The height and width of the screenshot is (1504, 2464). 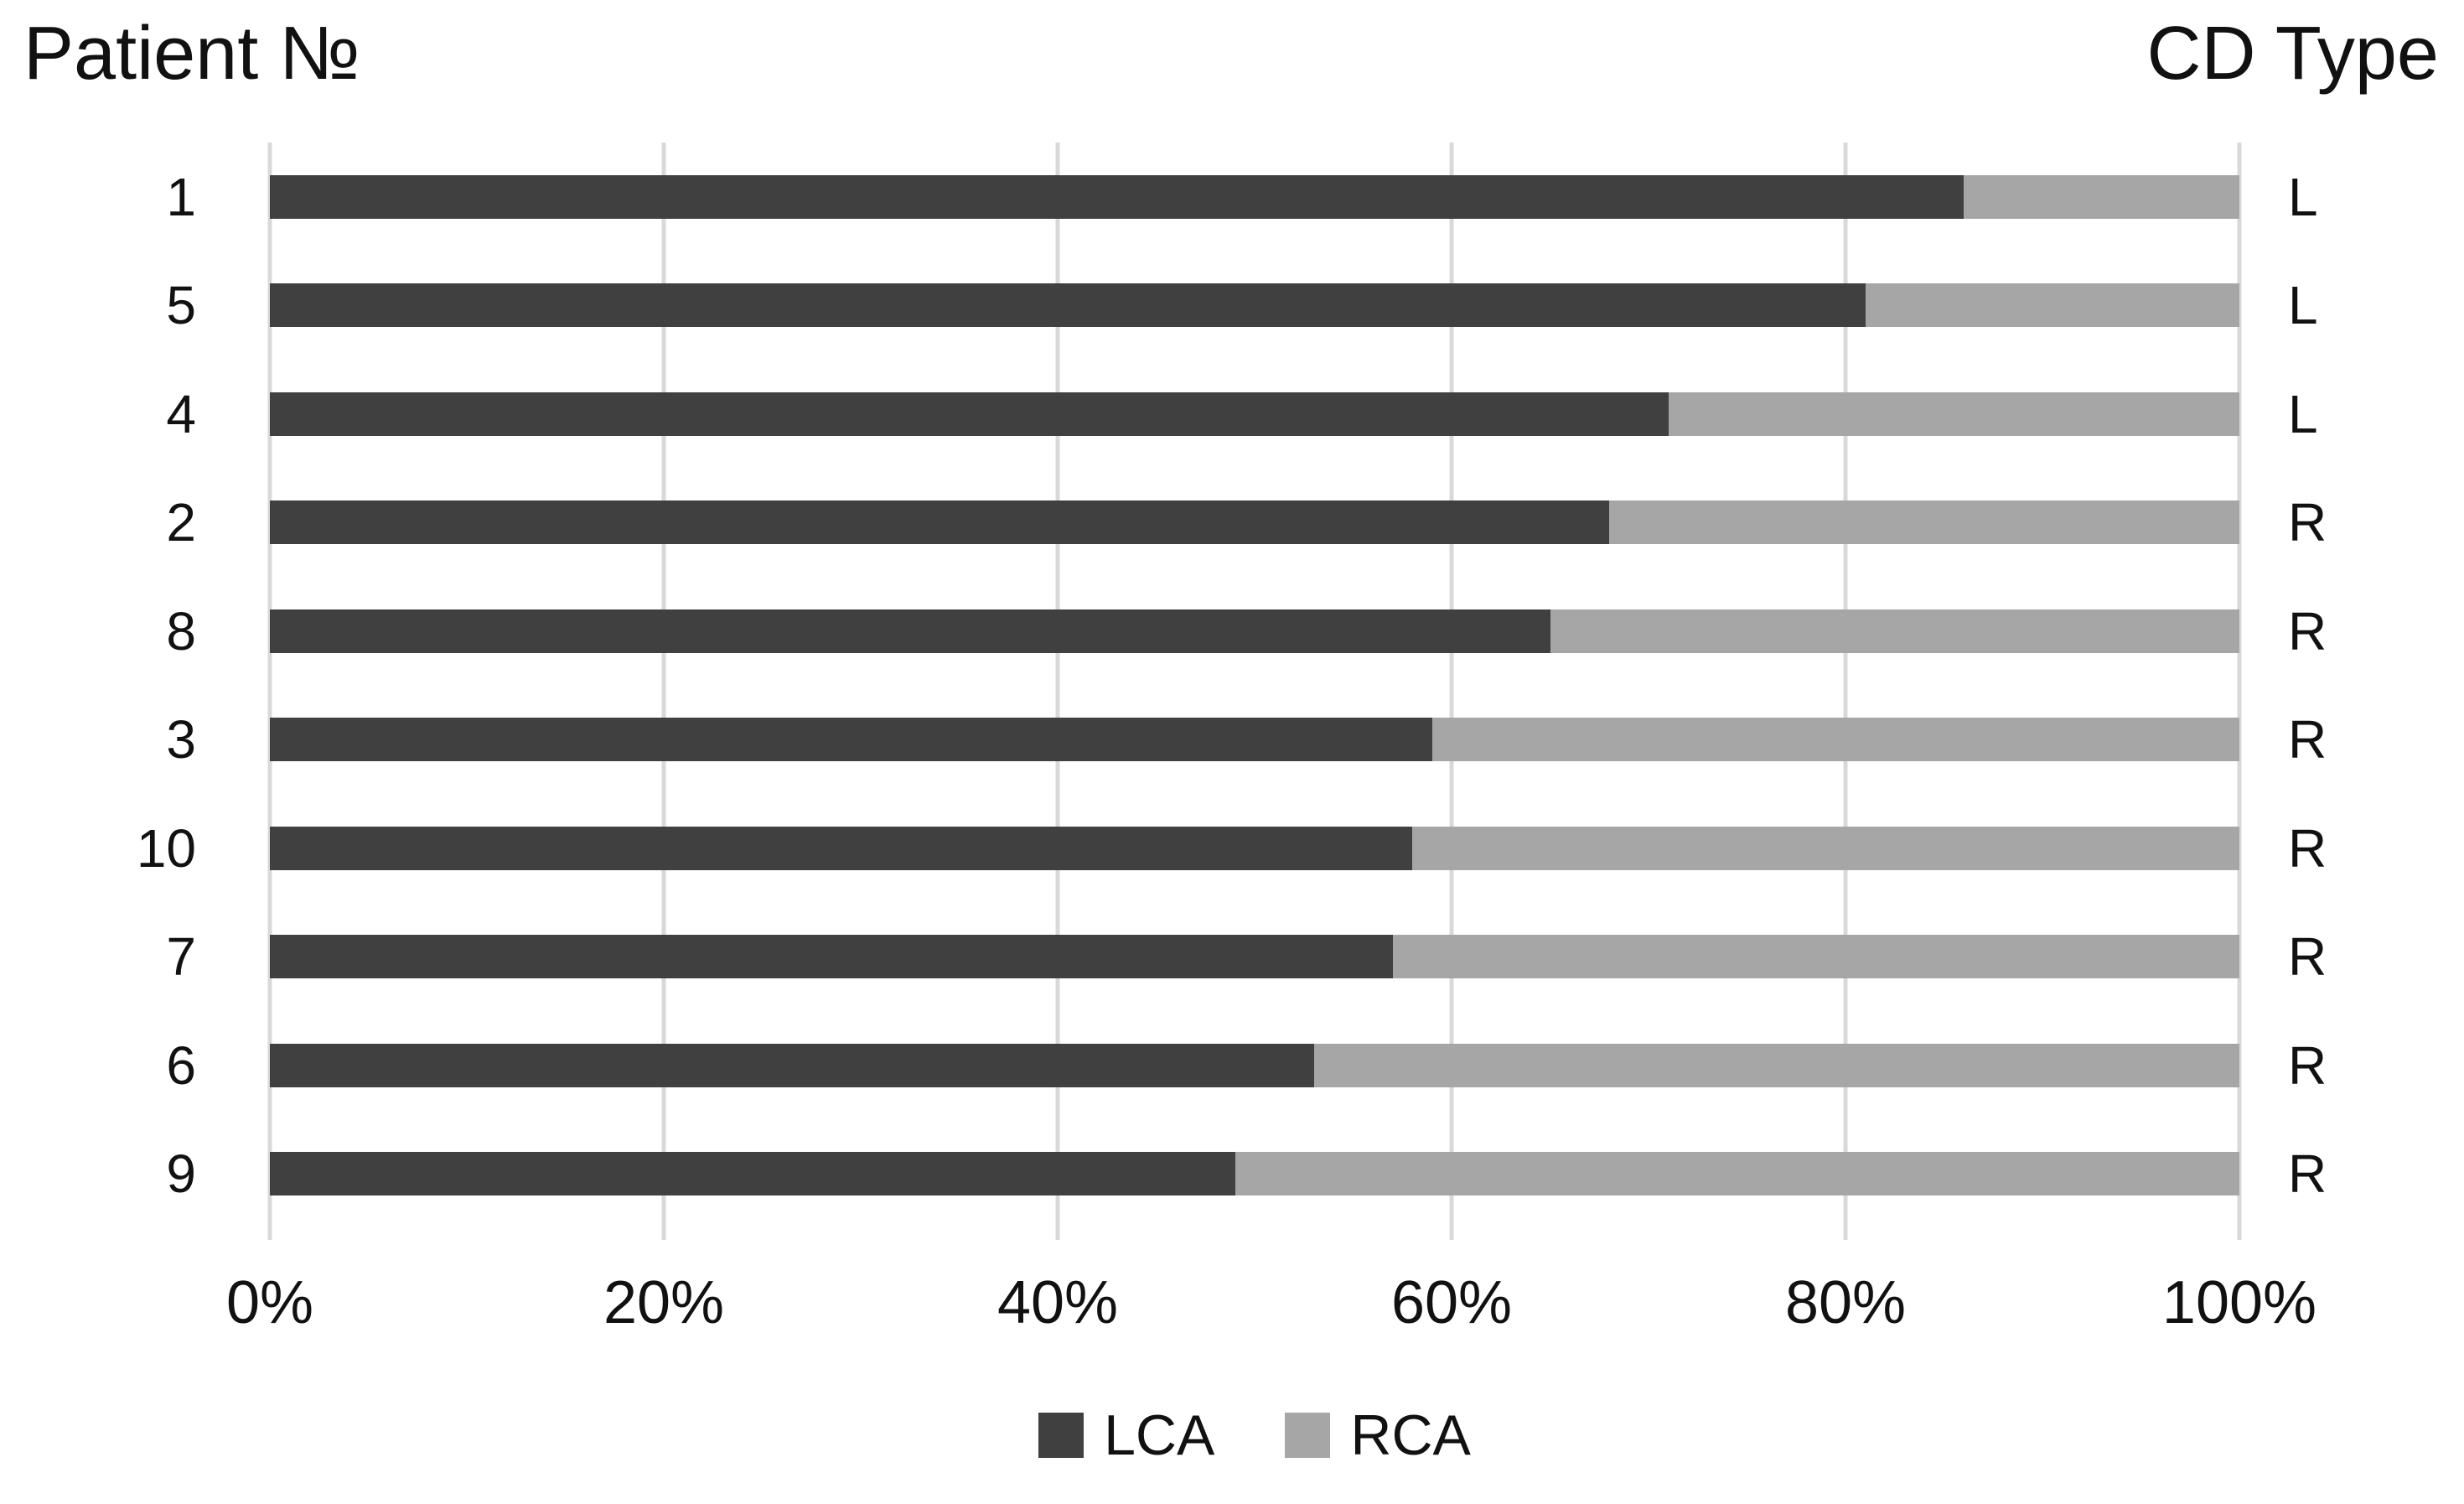 I want to click on cd-type-label-3: R, so click(x=2307, y=739).